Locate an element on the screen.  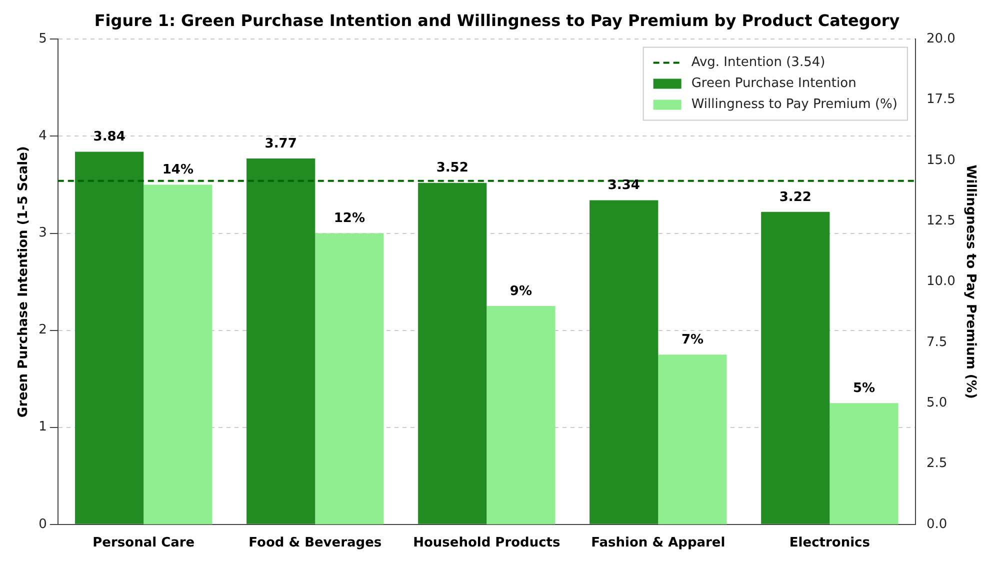
bar is located at coordinates (795, 368).